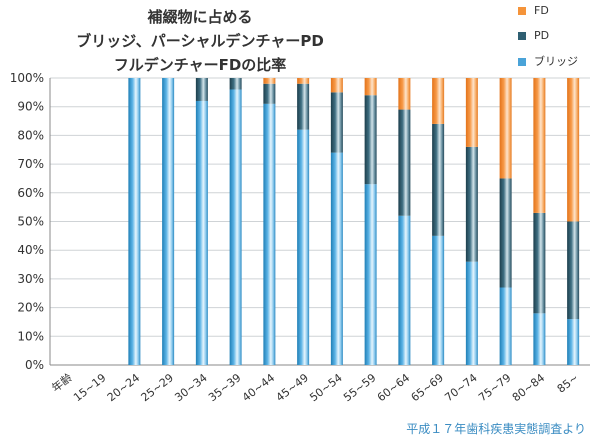 Image resolution: width=600 pixels, height=442 pixels. What do you see at coordinates (393, 387) in the screenshot?
I see `x-tick-label: 60~64` at bounding box center [393, 387].